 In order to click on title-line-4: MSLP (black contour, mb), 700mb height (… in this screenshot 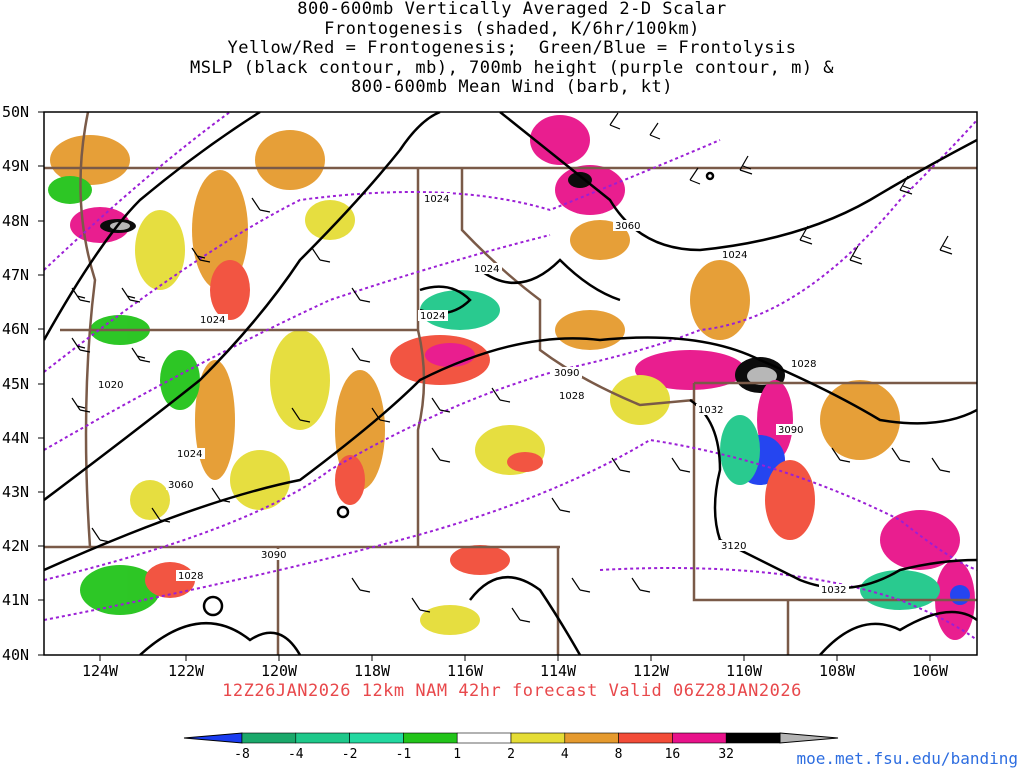, I will do `click(512, 67)`.